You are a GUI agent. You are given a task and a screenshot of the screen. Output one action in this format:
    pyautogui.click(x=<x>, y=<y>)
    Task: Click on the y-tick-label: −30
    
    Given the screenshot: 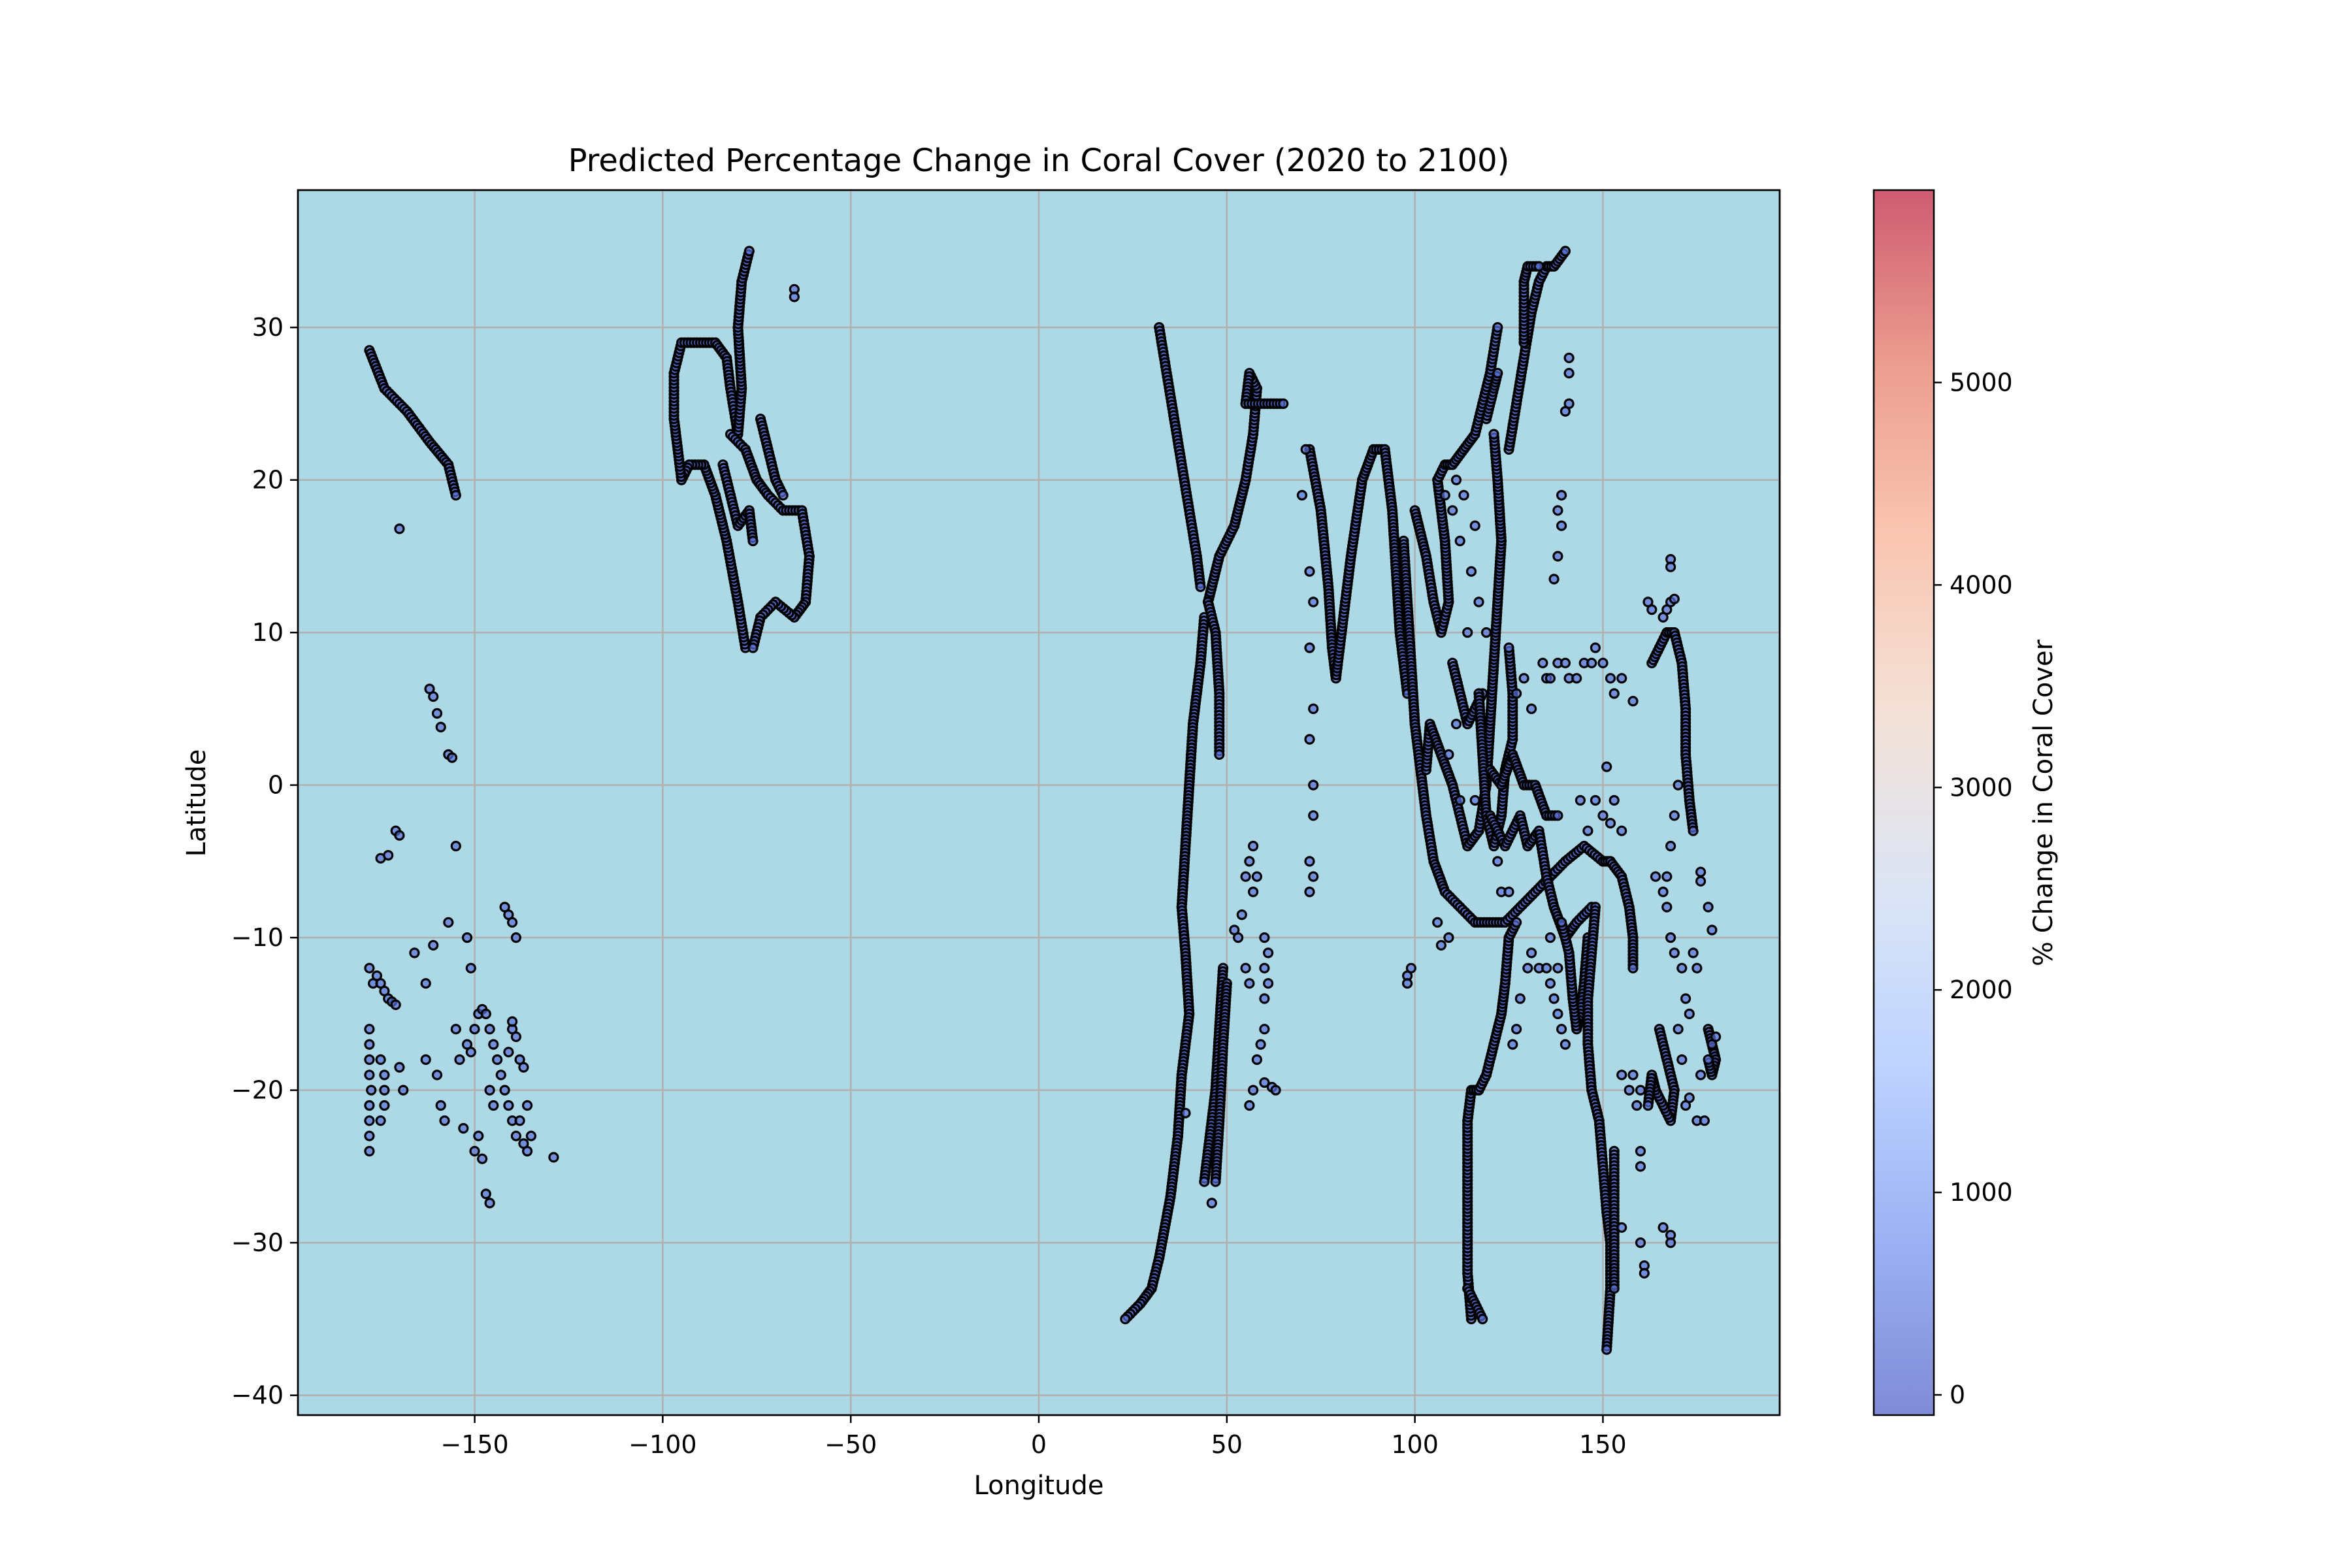 What is the action you would take?
    pyautogui.click(x=257, y=1242)
    